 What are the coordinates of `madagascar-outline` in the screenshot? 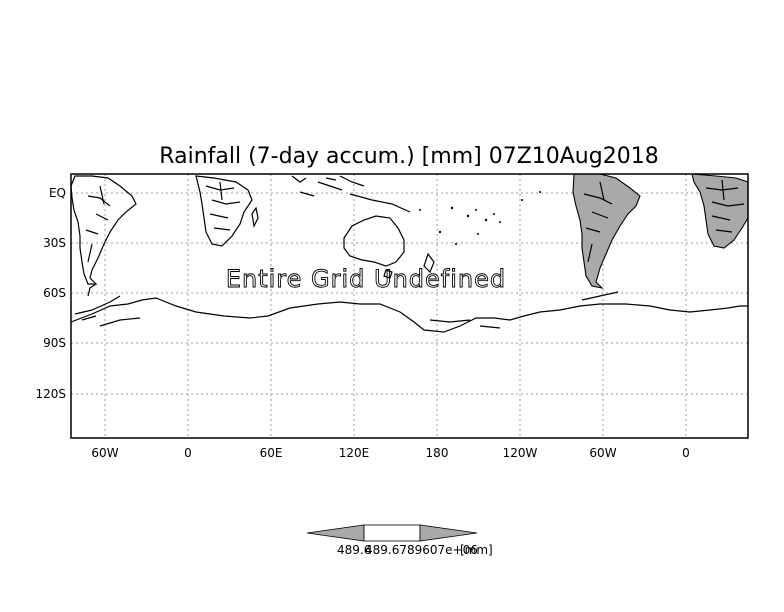 It's located at (255, 217).